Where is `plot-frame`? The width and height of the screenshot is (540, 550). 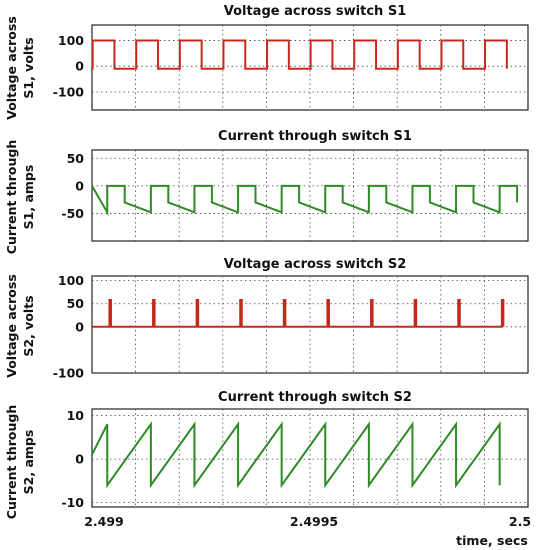 plot-frame is located at coordinates (310, 324).